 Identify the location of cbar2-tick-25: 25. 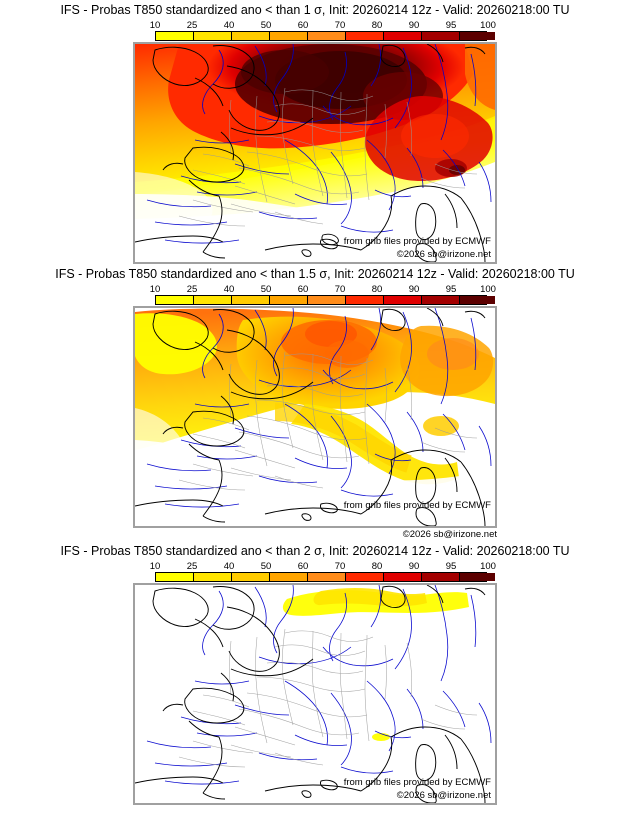
(192, 289).